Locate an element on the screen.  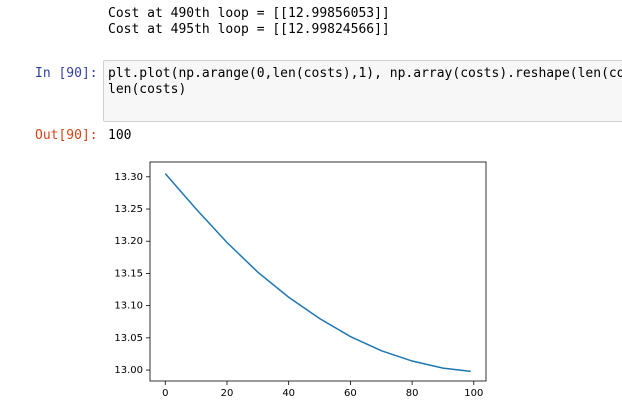
x-tick-label: 80 is located at coordinates (412, 393).